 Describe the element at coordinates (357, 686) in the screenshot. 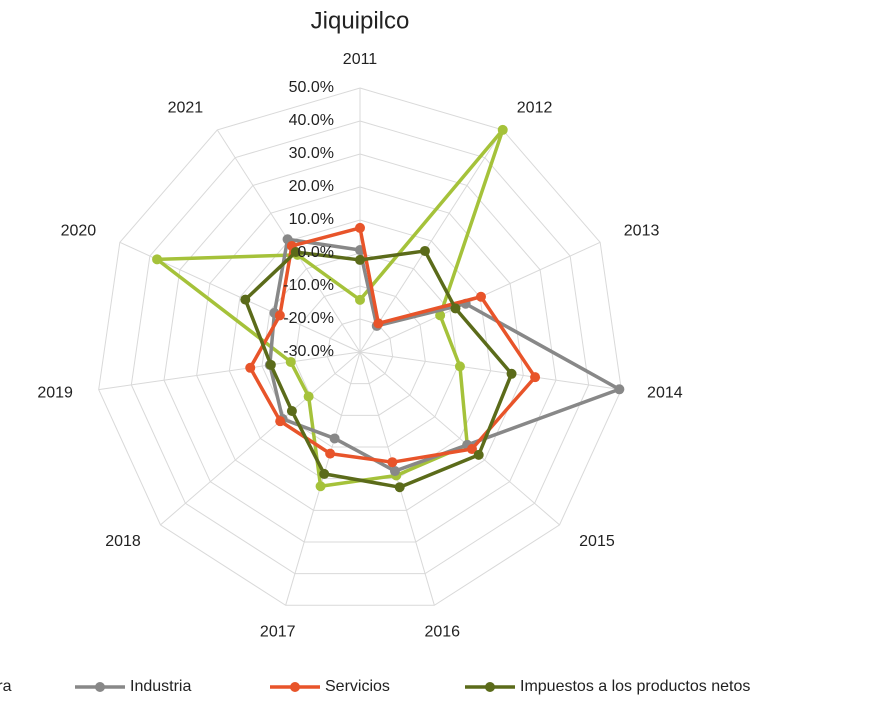

I see `legend-label: Servicios` at that location.